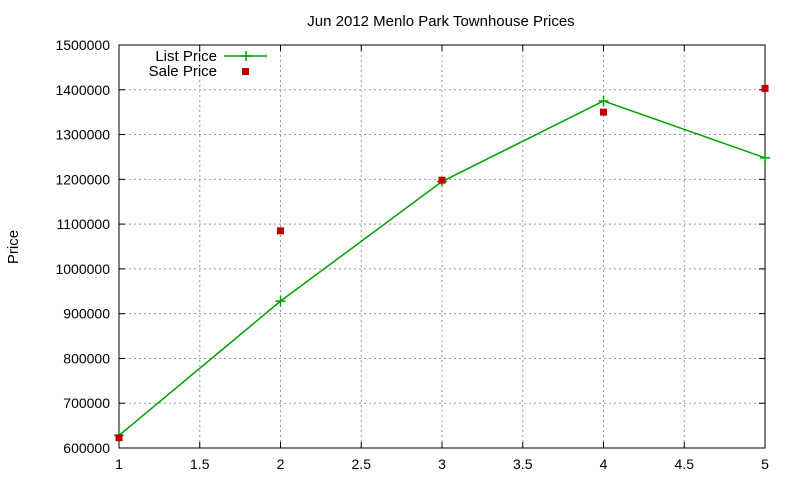 The image size is (800, 485). I want to click on y-tick-label: 1500000, so click(82, 45).